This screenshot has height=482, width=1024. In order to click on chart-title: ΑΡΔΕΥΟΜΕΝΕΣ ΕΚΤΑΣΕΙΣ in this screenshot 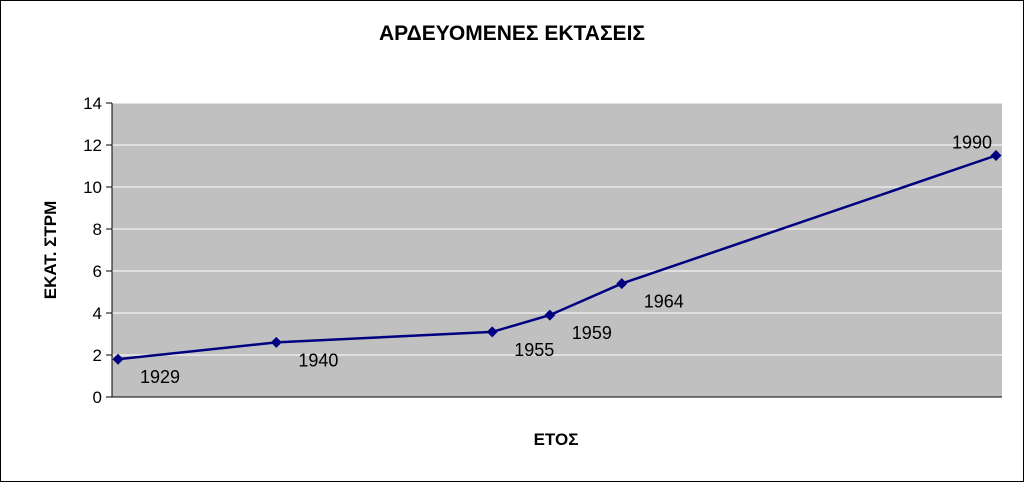, I will do `click(512, 33)`.